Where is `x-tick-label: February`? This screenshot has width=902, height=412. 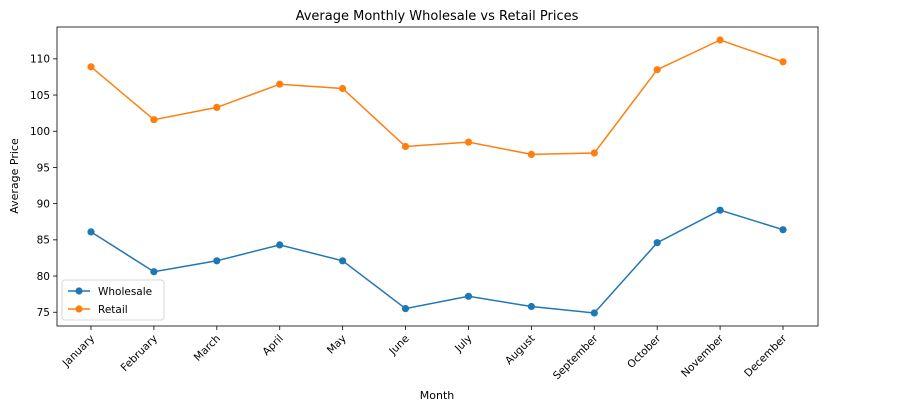
x-tick-label: February is located at coordinates (139, 353).